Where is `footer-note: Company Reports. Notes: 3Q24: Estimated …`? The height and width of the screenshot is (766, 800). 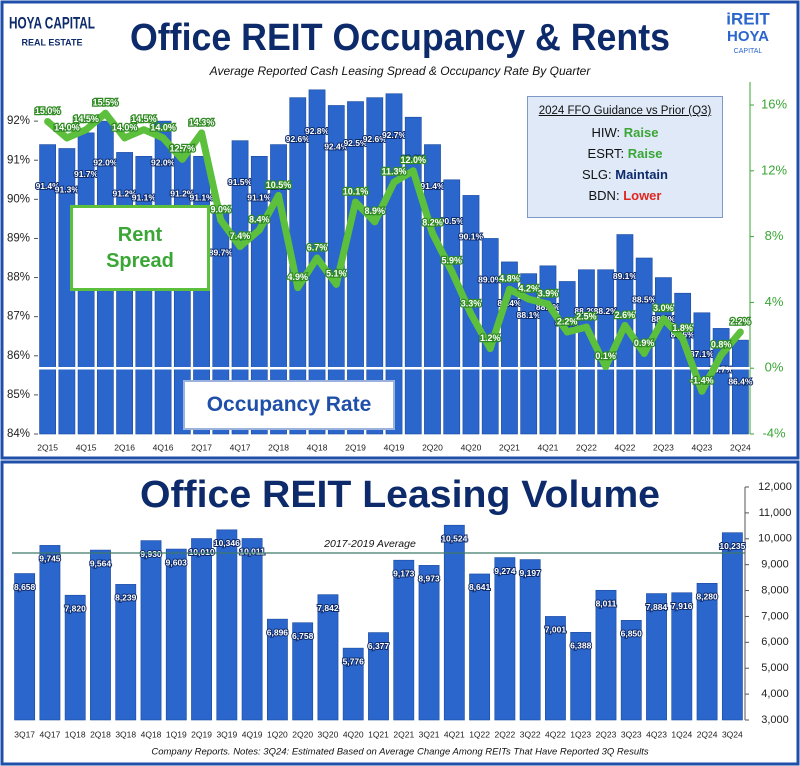
footer-note: Company Reports. Notes: 3Q24: Estimated … is located at coordinates (400, 752).